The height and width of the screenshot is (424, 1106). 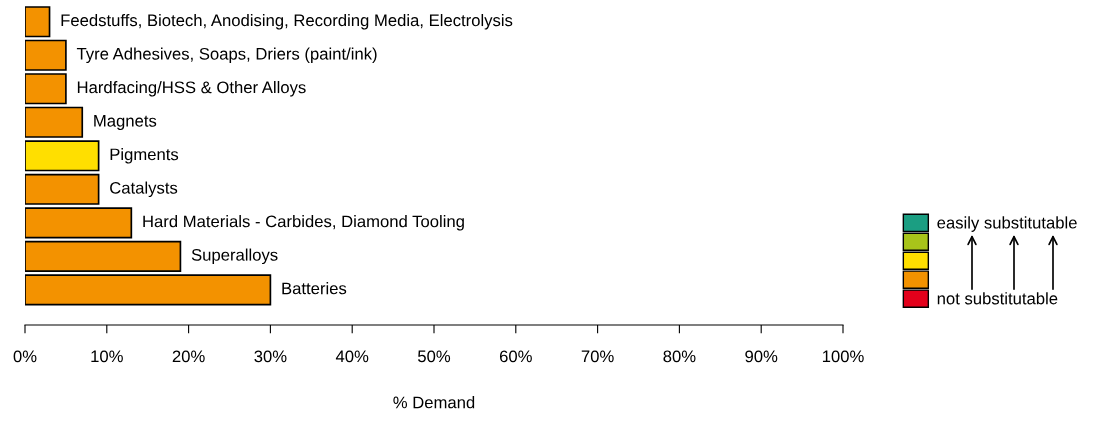 What do you see at coordinates (226, 55) in the screenshot?
I see `y-tick-label: Tyre Adhesives, Soaps, Driers (paint/ink)` at bounding box center [226, 55].